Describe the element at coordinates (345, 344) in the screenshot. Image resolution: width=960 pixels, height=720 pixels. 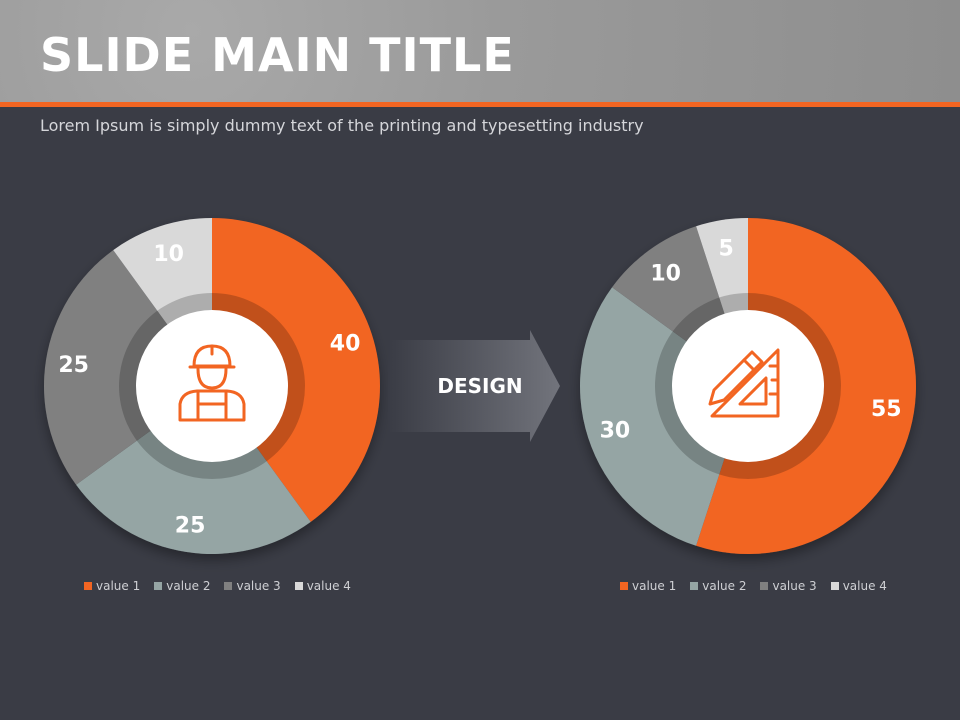
I see `pie-left-label-1: 40` at that location.